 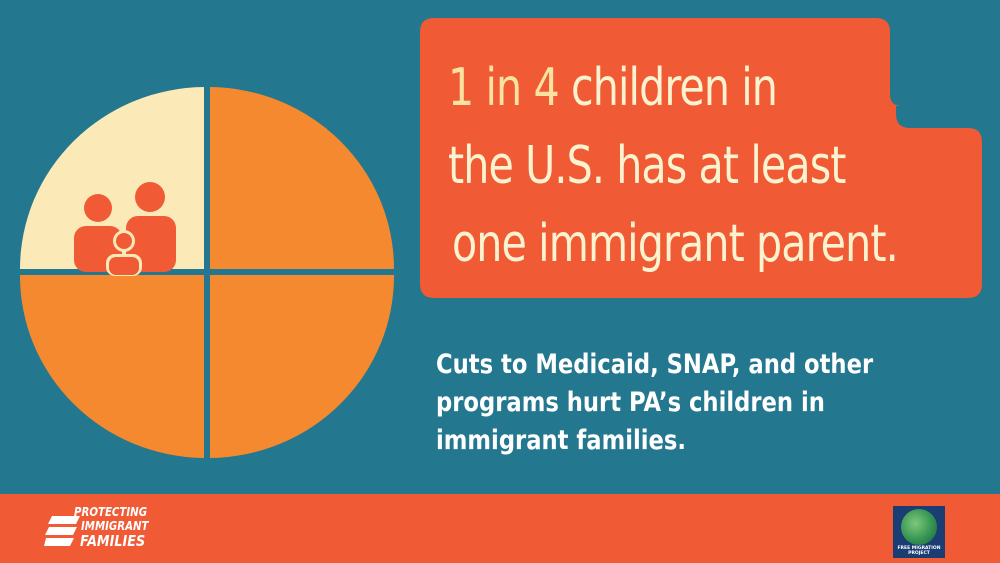 I want to click on subtext-line-3: immigrant families., so click(x=561, y=440).